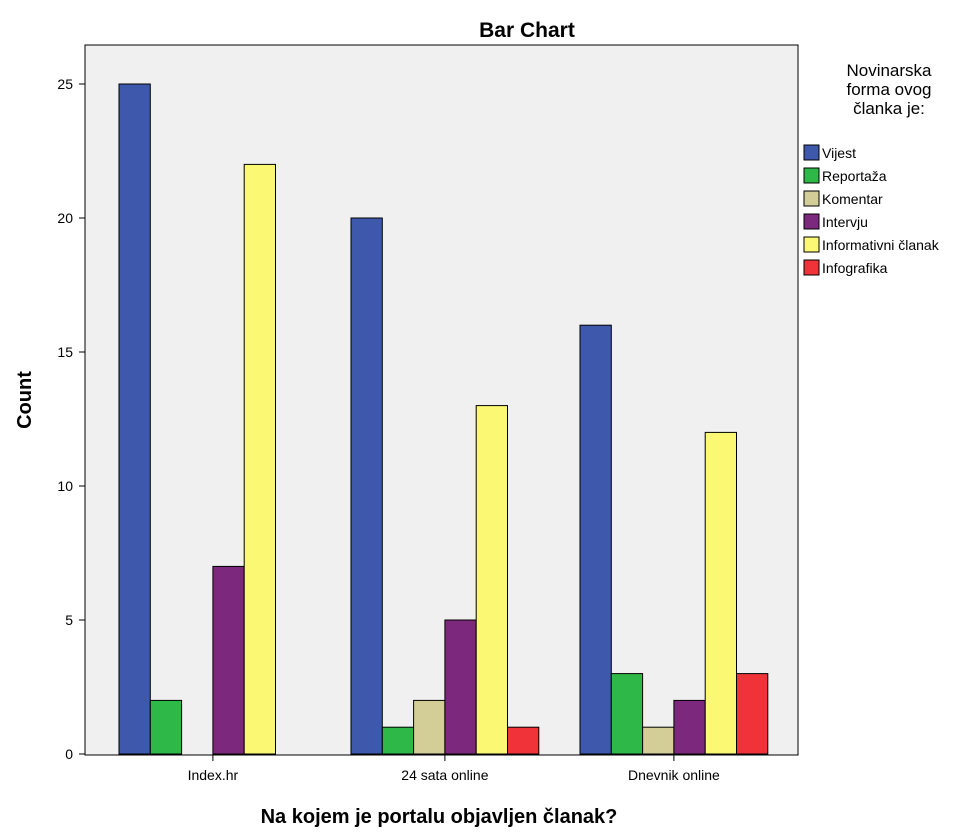 The width and height of the screenshot is (980, 833). Describe the element at coordinates (721, 593) in the screenshot. I see `bar-informativni-članak-2` at that location.